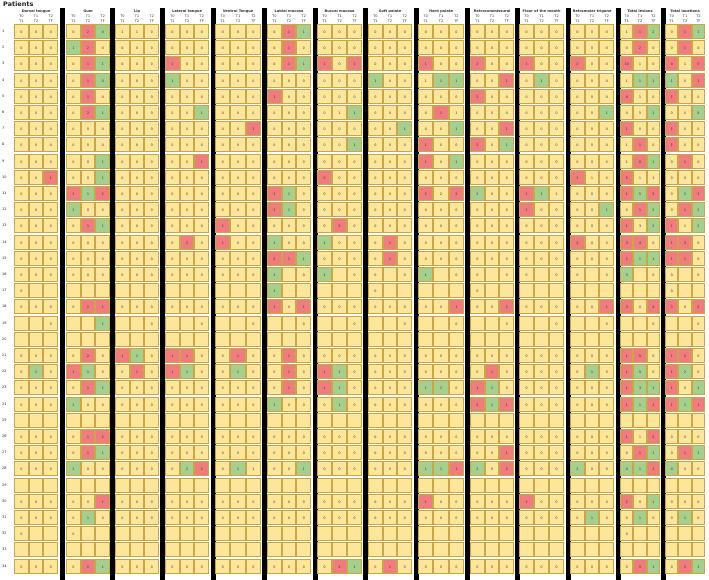 The height and width of the screenshot is (580, 709). What do you see at coordinates (640, 112) in the screenshot?
I see `table-cell: 5` at bounding box center [640, 112].